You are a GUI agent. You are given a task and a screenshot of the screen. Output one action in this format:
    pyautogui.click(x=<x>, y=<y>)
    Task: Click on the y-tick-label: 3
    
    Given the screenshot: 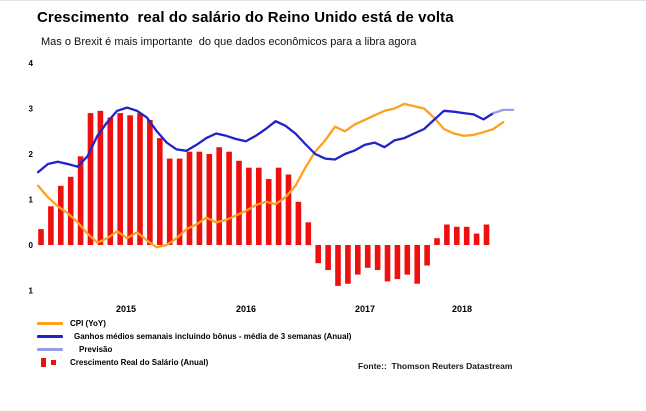 What is the action you would take?
    pyautogui.click(x=31, y=109)
    